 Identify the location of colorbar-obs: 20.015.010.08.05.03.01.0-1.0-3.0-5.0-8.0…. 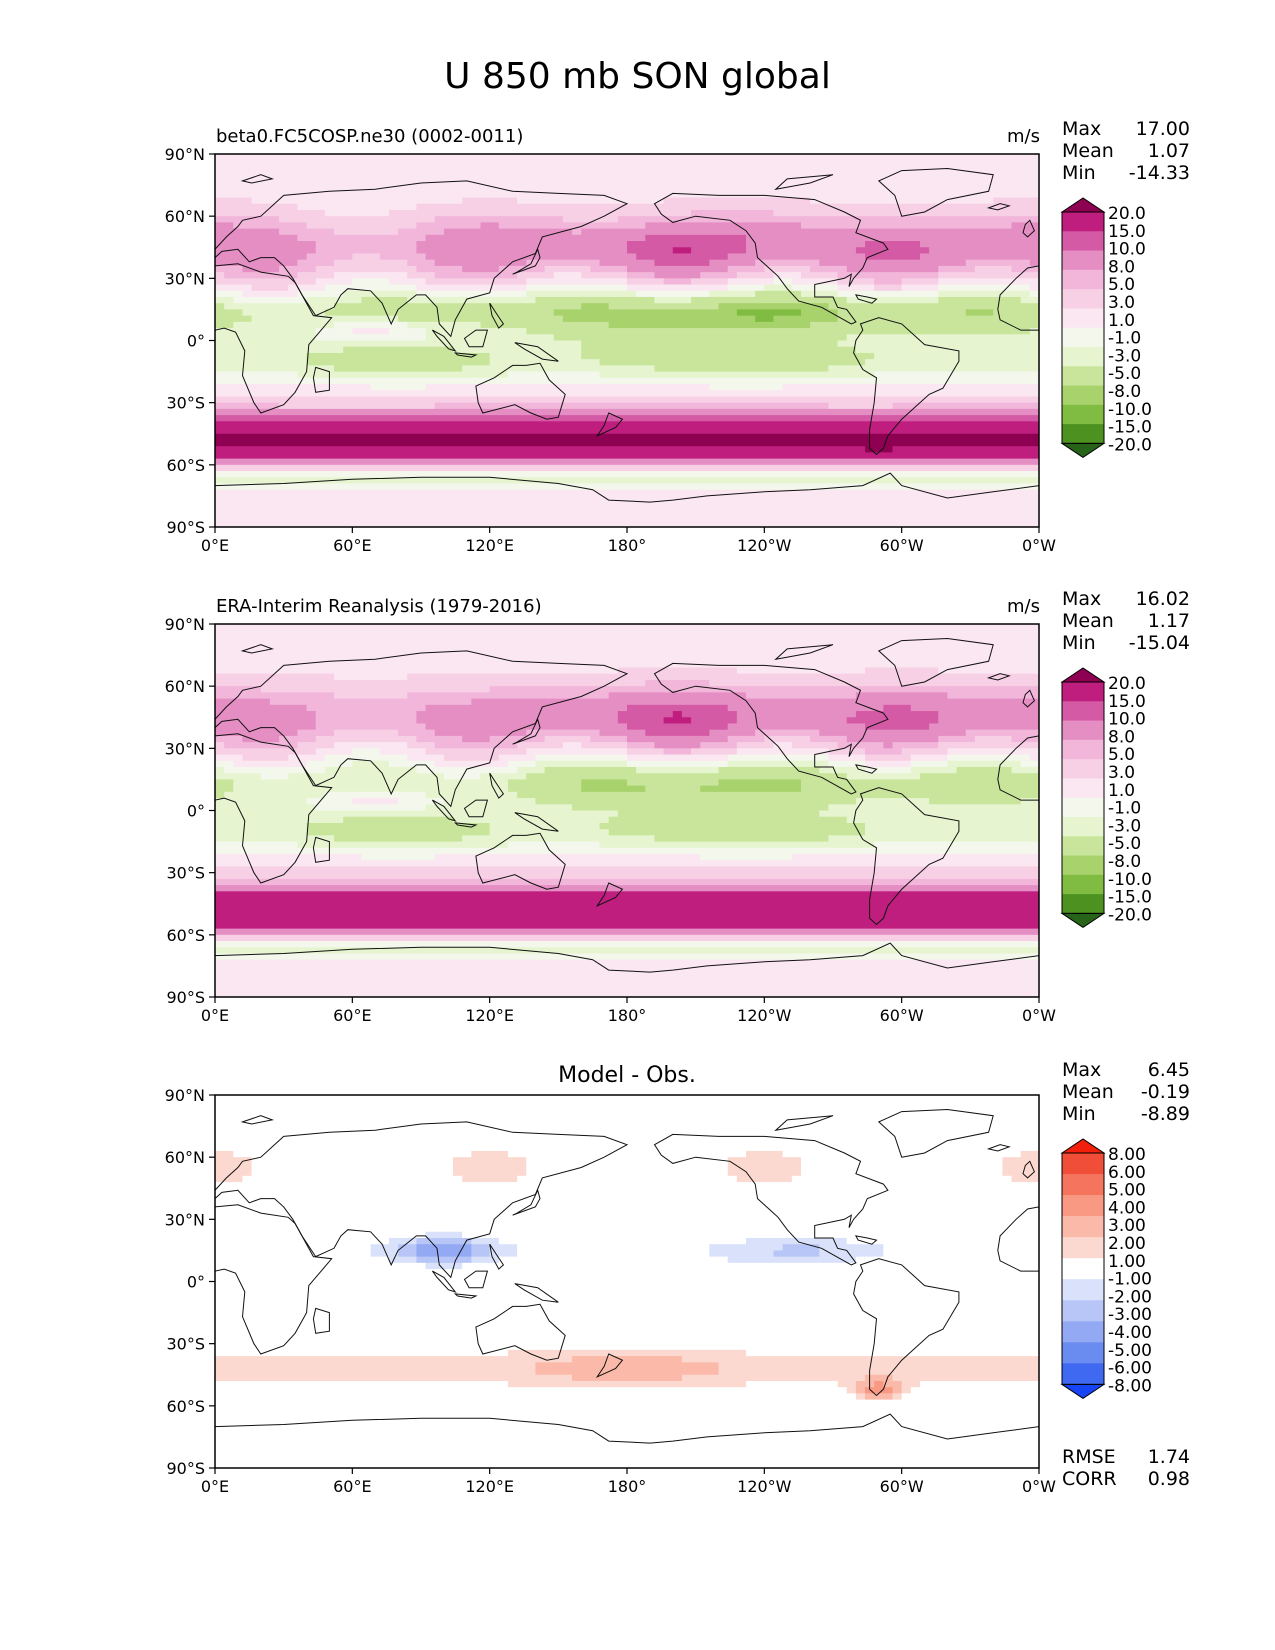
(1106, 798).